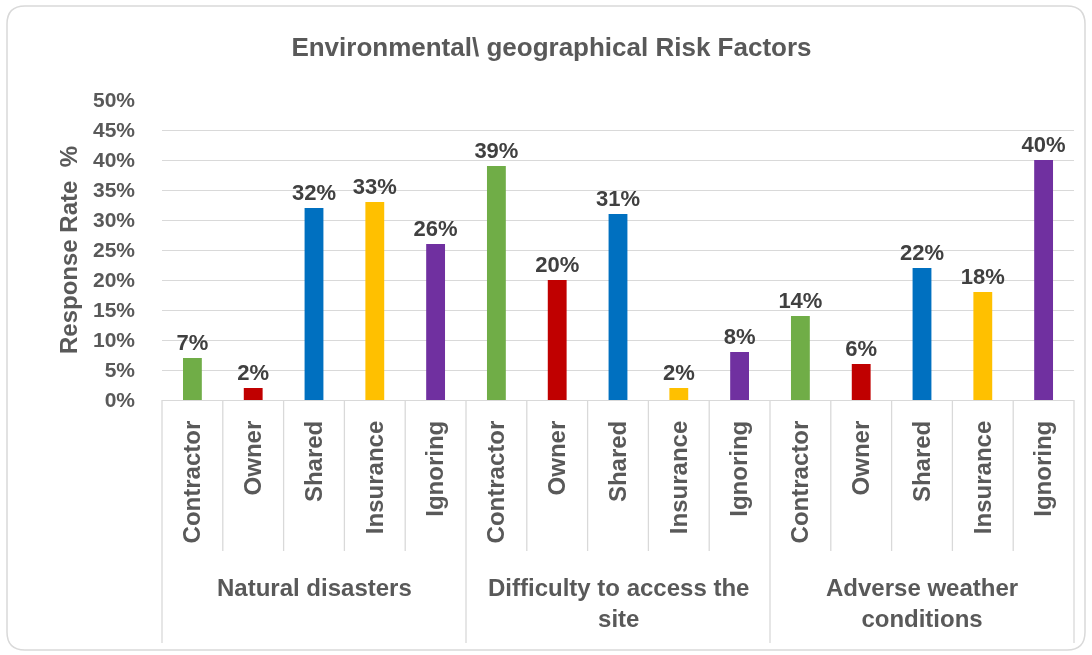 This screenshot has height=655, width=1092. Describe the element at coordinates (192, 342) in the screenshot. I see `data-label: 7%` at that location.